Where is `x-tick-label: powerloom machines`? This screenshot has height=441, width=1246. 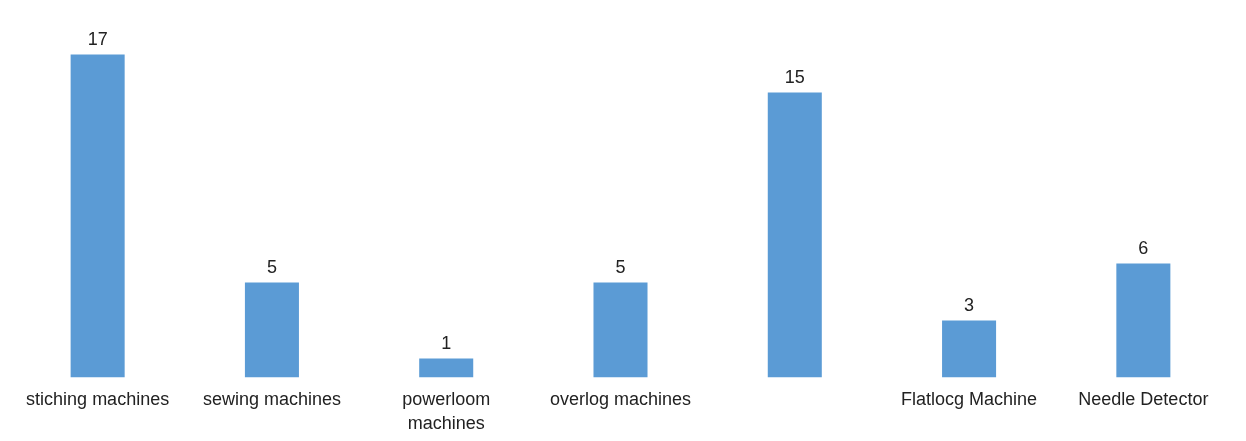 x-tick-label: powerloom machines is located at coordinates (446, 410).